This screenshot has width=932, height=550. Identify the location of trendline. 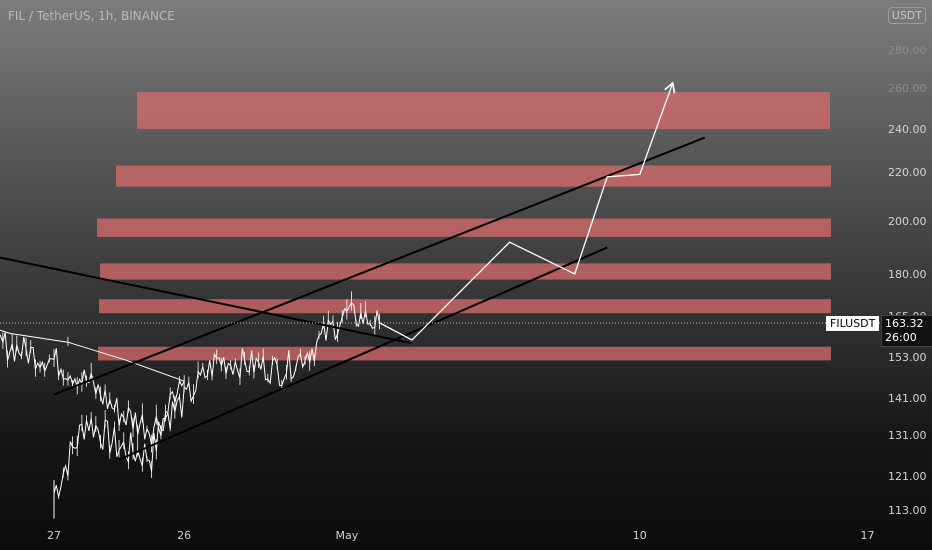
(206, 300).